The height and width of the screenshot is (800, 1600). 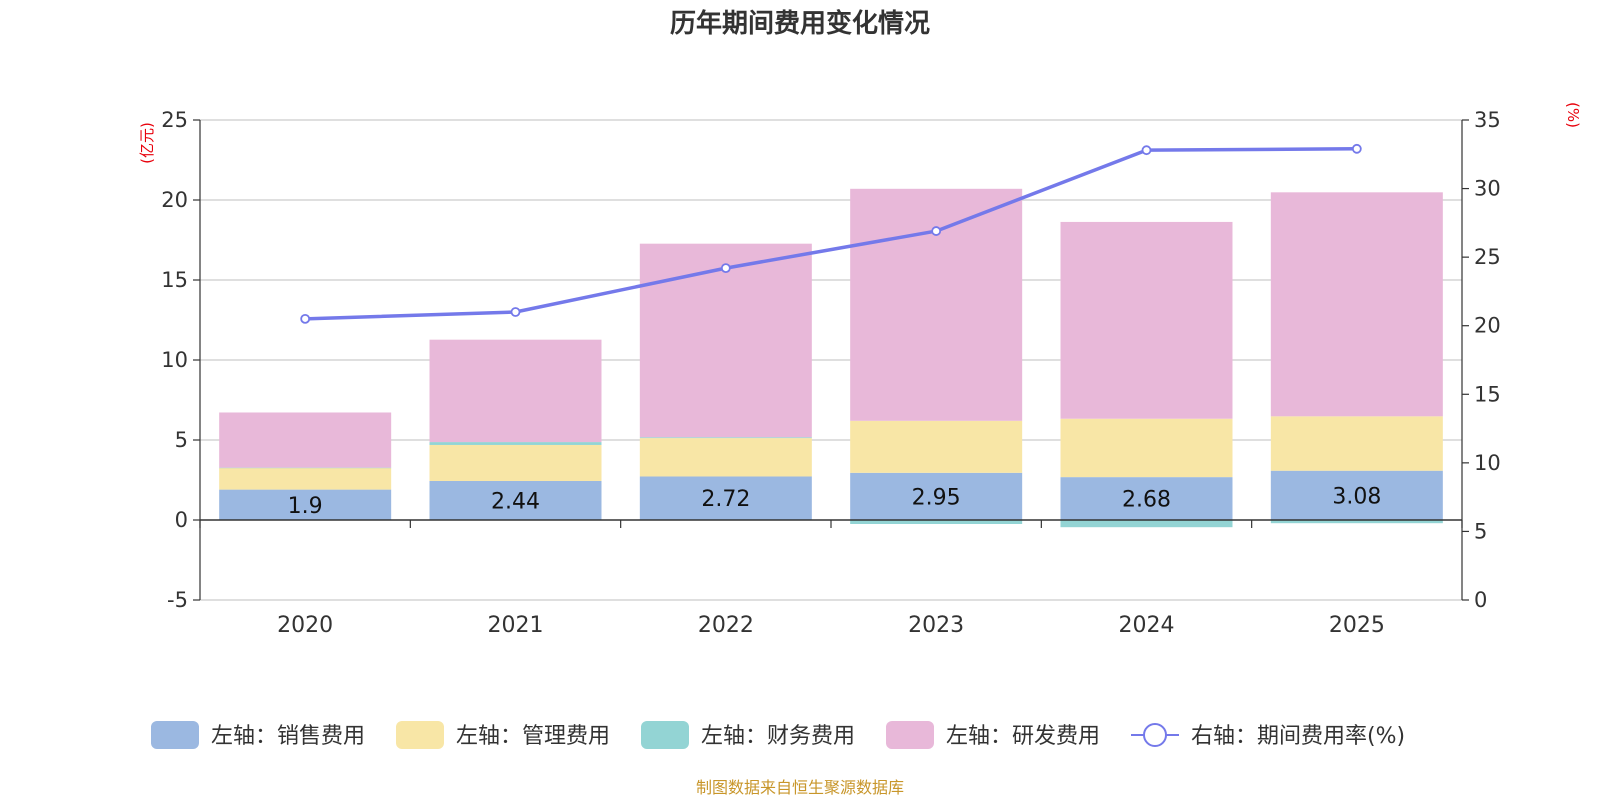 I want to click on bar-segment-series0-2021, so click(x=515, y=500).